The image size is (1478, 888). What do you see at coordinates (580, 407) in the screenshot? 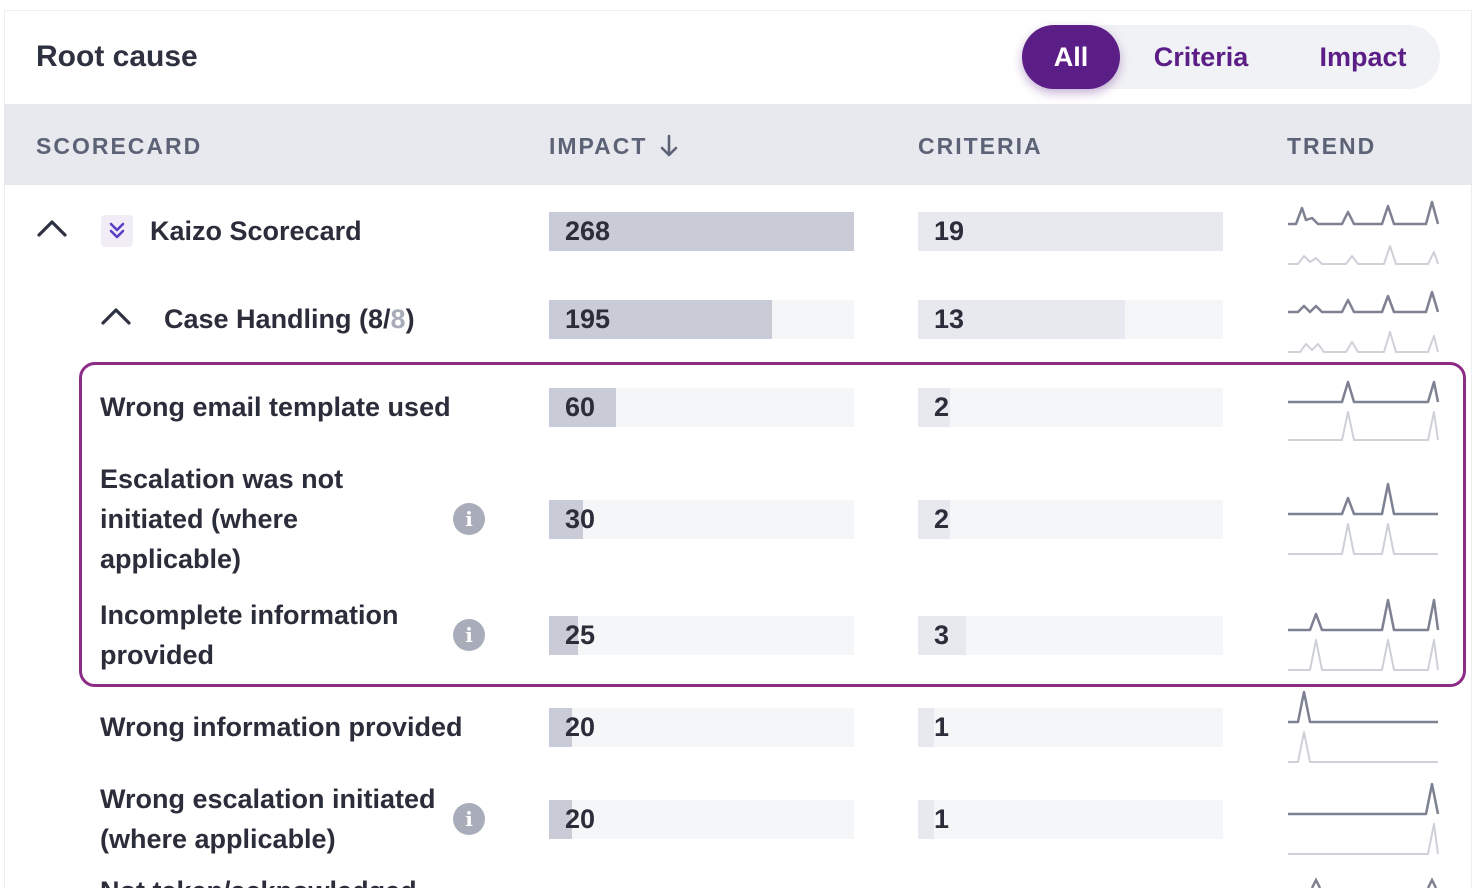
I see `impact-value: 60` at bounding box center [580, 407].